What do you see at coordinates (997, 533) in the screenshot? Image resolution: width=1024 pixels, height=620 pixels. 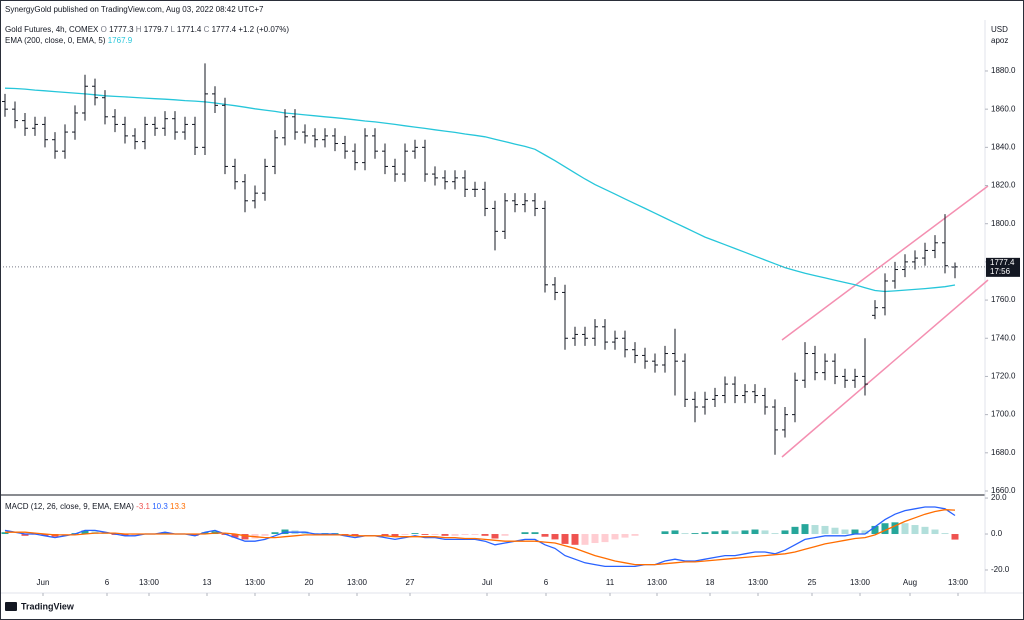 I see `y-tick-label: 0.0` at bounding box center [997, 533].